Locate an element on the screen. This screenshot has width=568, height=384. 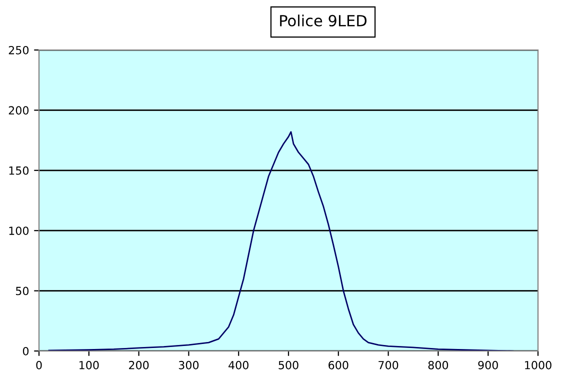
y-tick-label: 150 is located at coordinates (19, 170).